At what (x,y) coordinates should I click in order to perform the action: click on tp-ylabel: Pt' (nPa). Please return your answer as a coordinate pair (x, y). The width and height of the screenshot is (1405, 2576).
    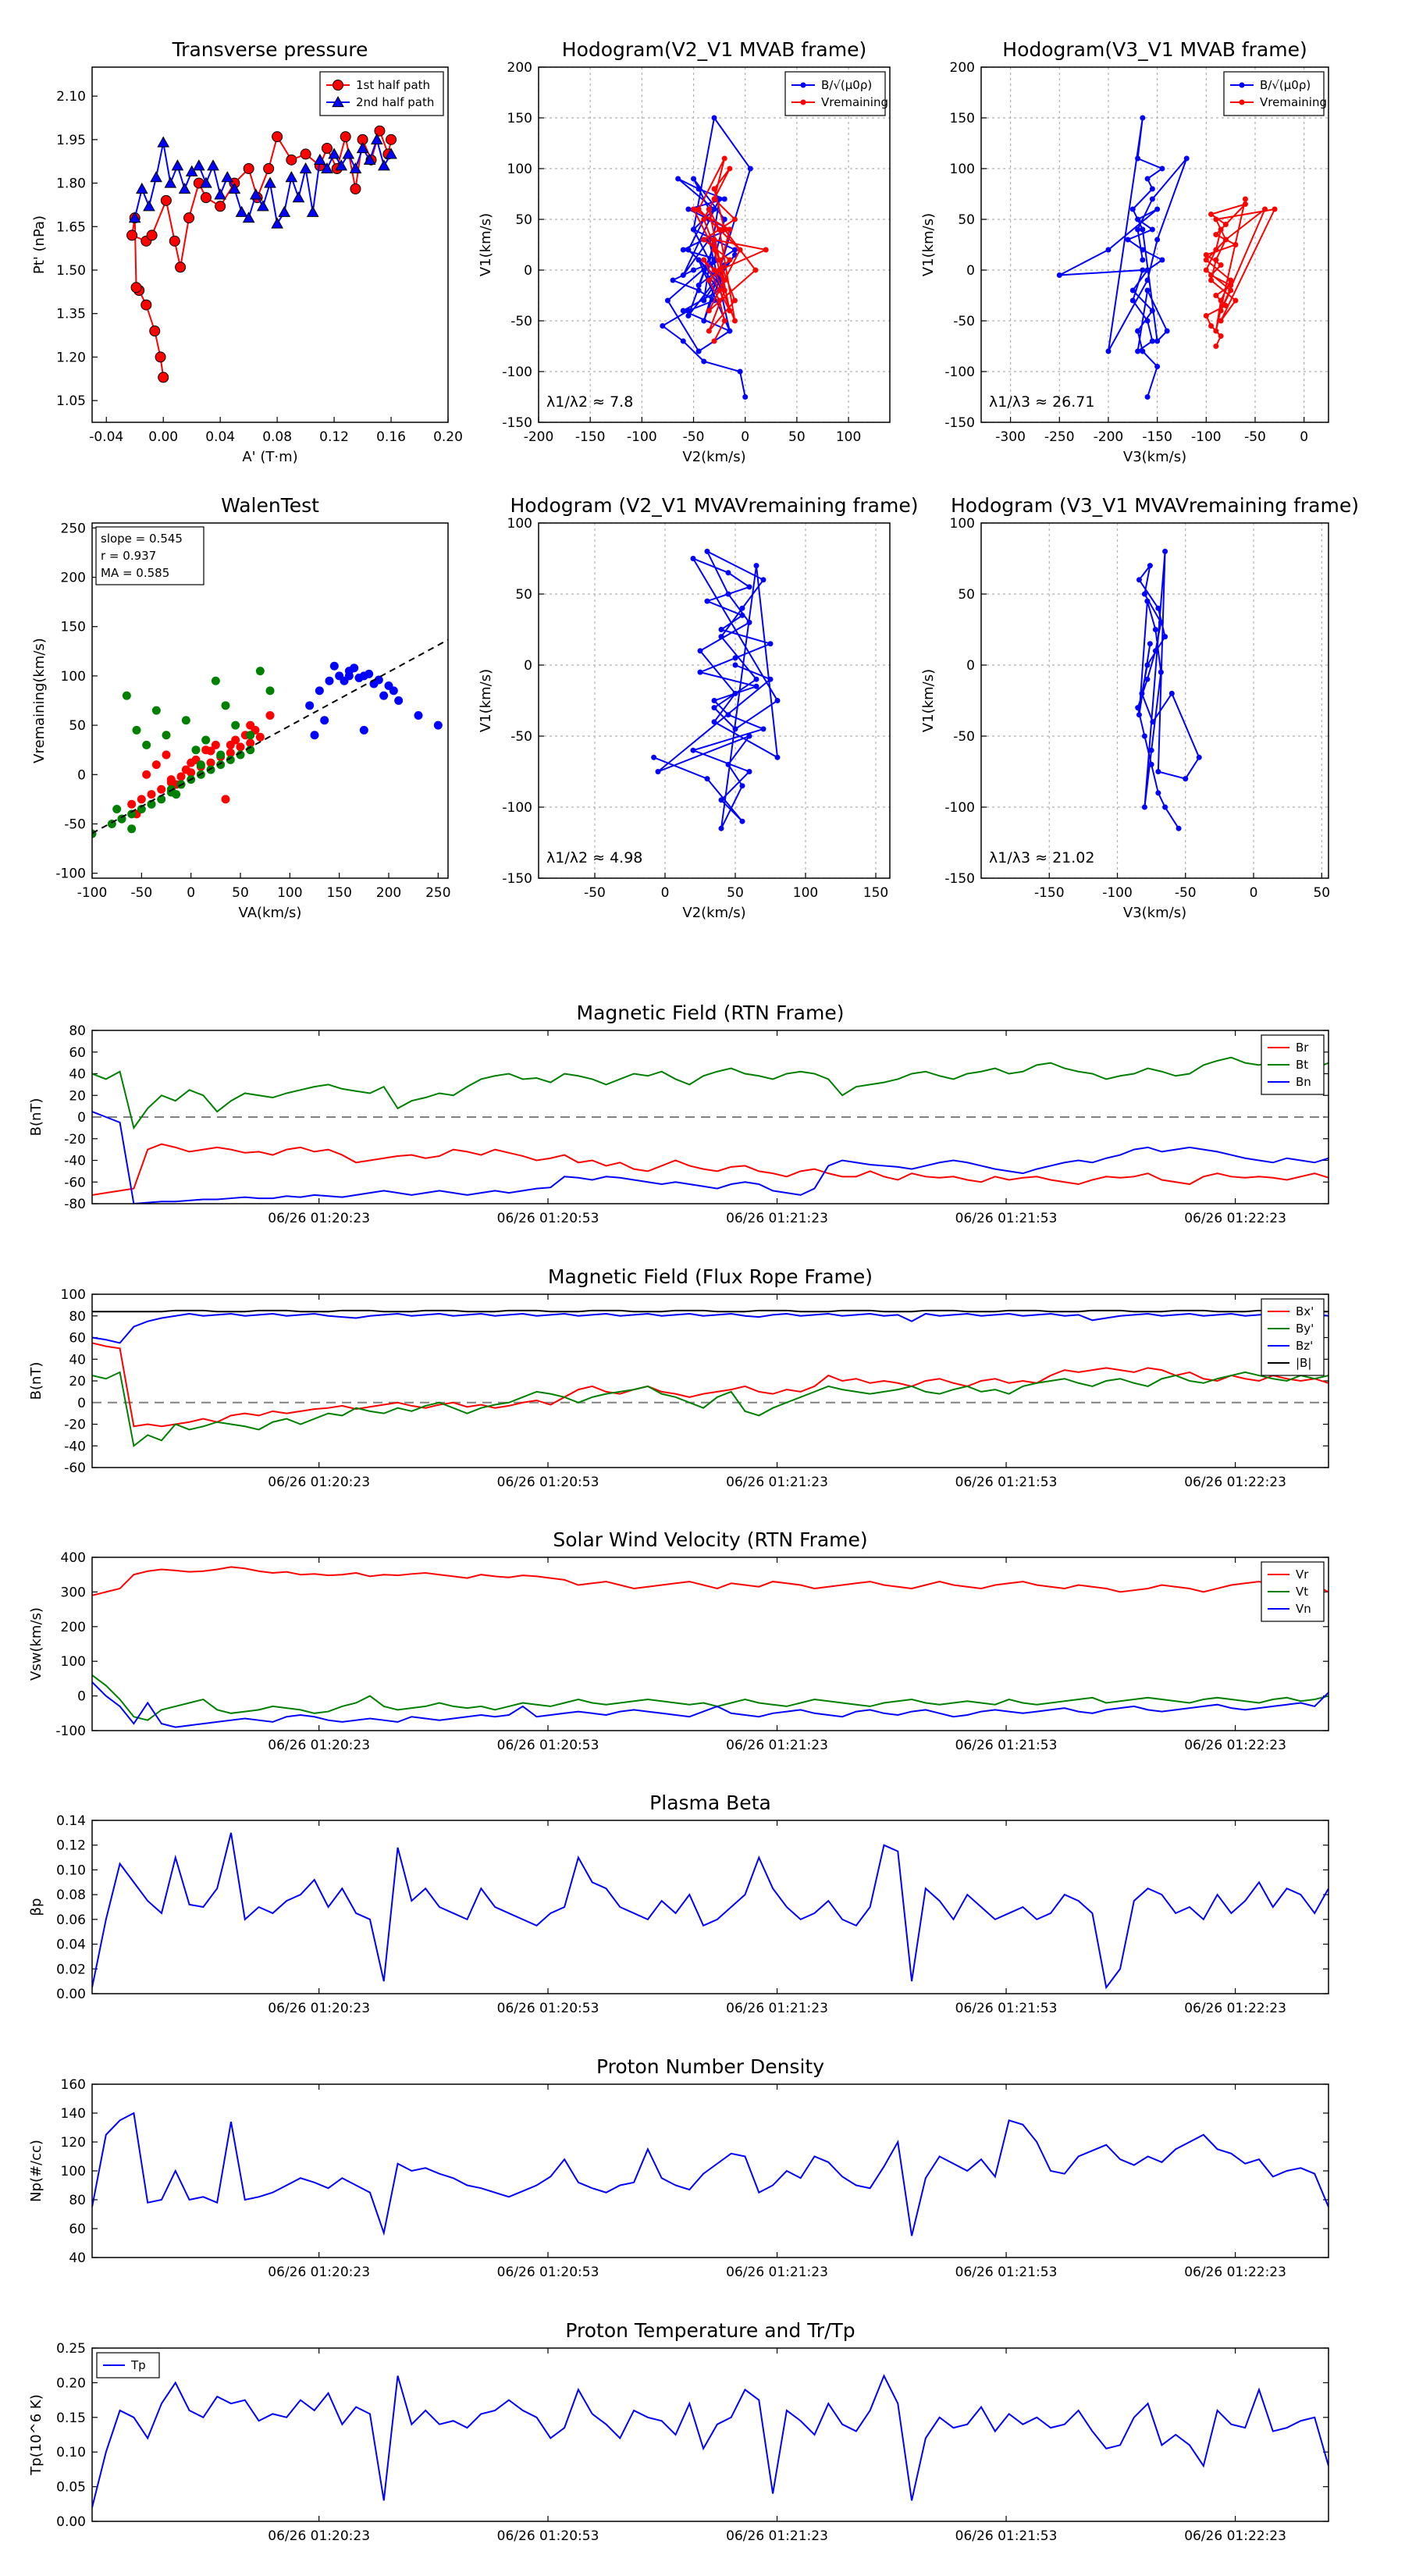
    Looking at the image, I should click on (40, 245).